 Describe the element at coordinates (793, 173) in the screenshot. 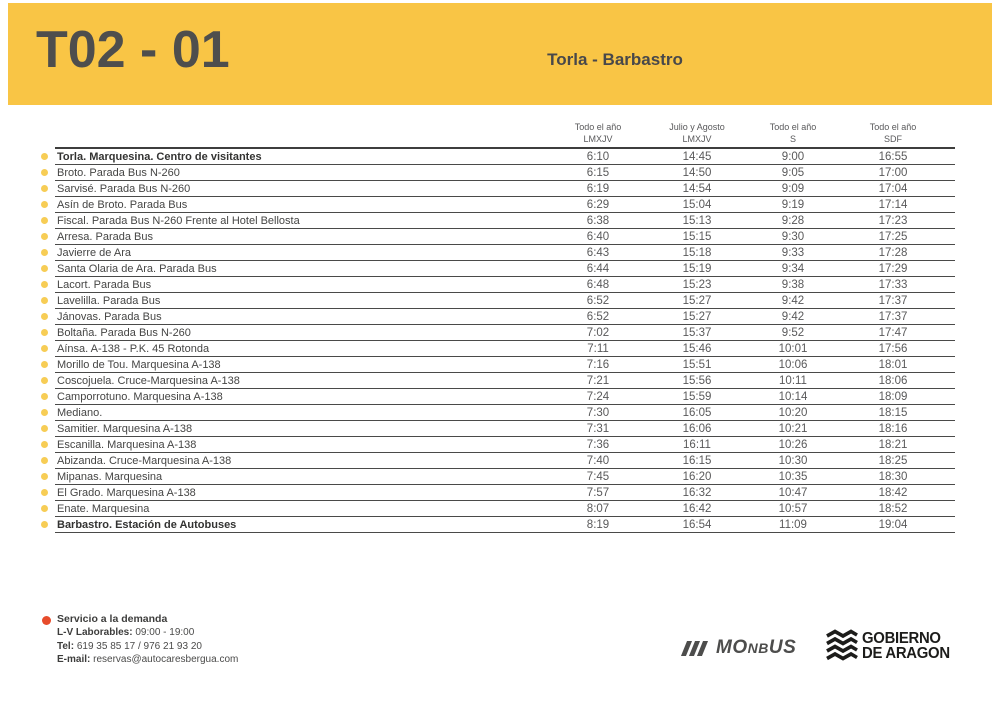

I see `time-cell: 9:05` at that location.